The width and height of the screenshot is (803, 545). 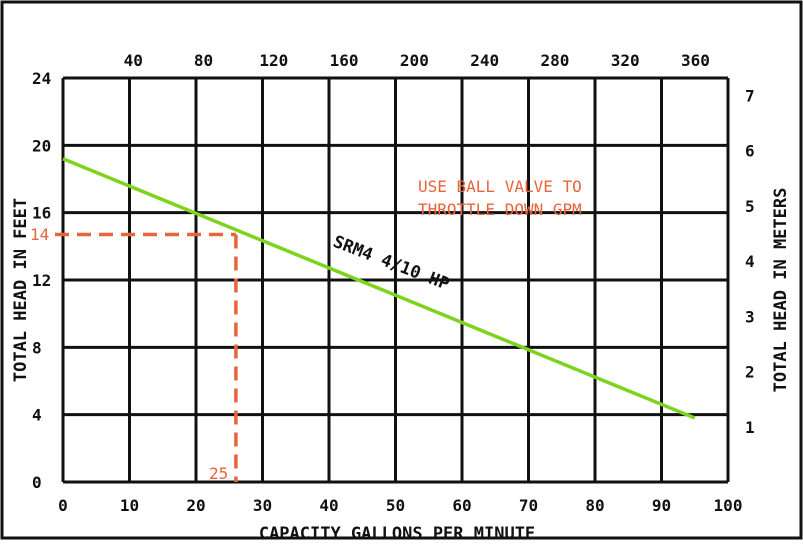 I want to click on x-tick-label: 40, so click(x=328, y=505).